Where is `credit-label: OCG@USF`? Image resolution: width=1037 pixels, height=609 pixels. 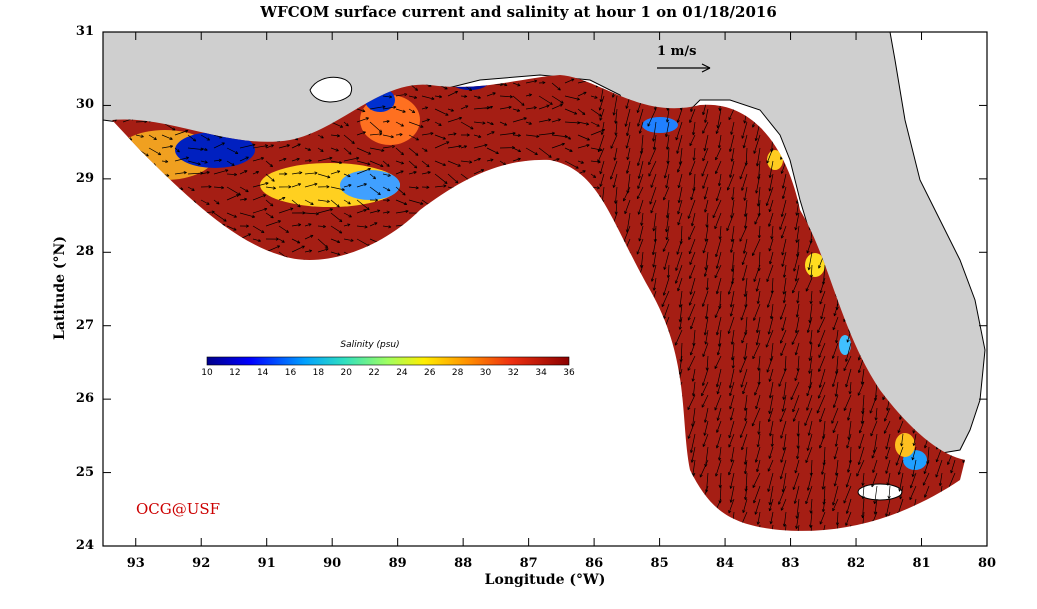
credit-label: OCG@USF is located at coordinates (178, 509).